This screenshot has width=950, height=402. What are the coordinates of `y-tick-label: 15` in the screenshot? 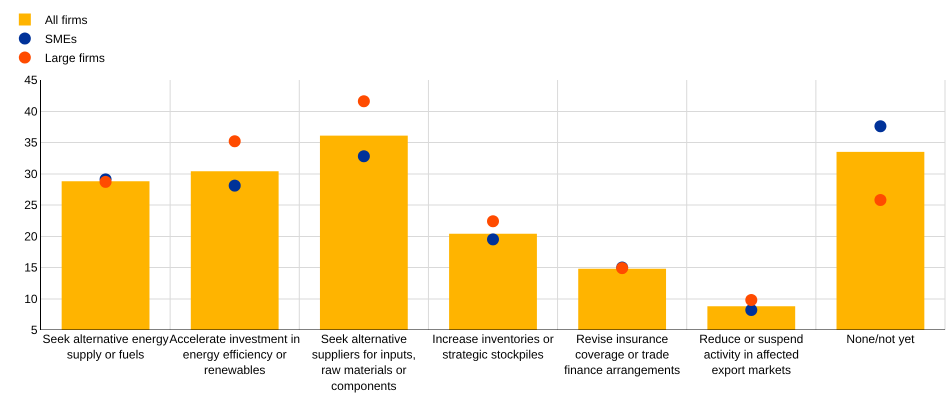 It's located at (31, 267).